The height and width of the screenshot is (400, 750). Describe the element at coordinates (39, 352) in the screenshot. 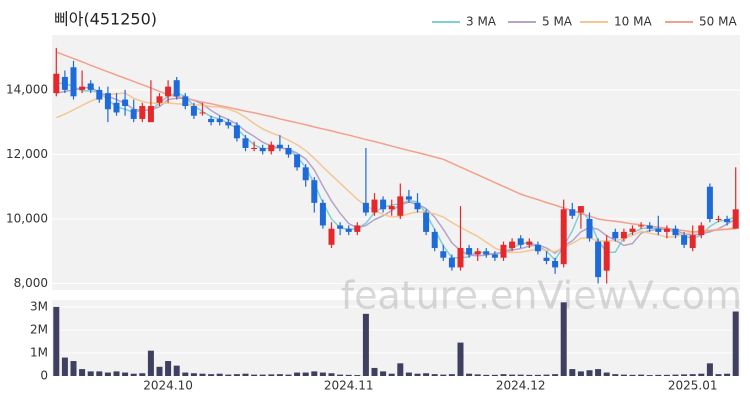

I see `y-tick-label: 1M` at that location.